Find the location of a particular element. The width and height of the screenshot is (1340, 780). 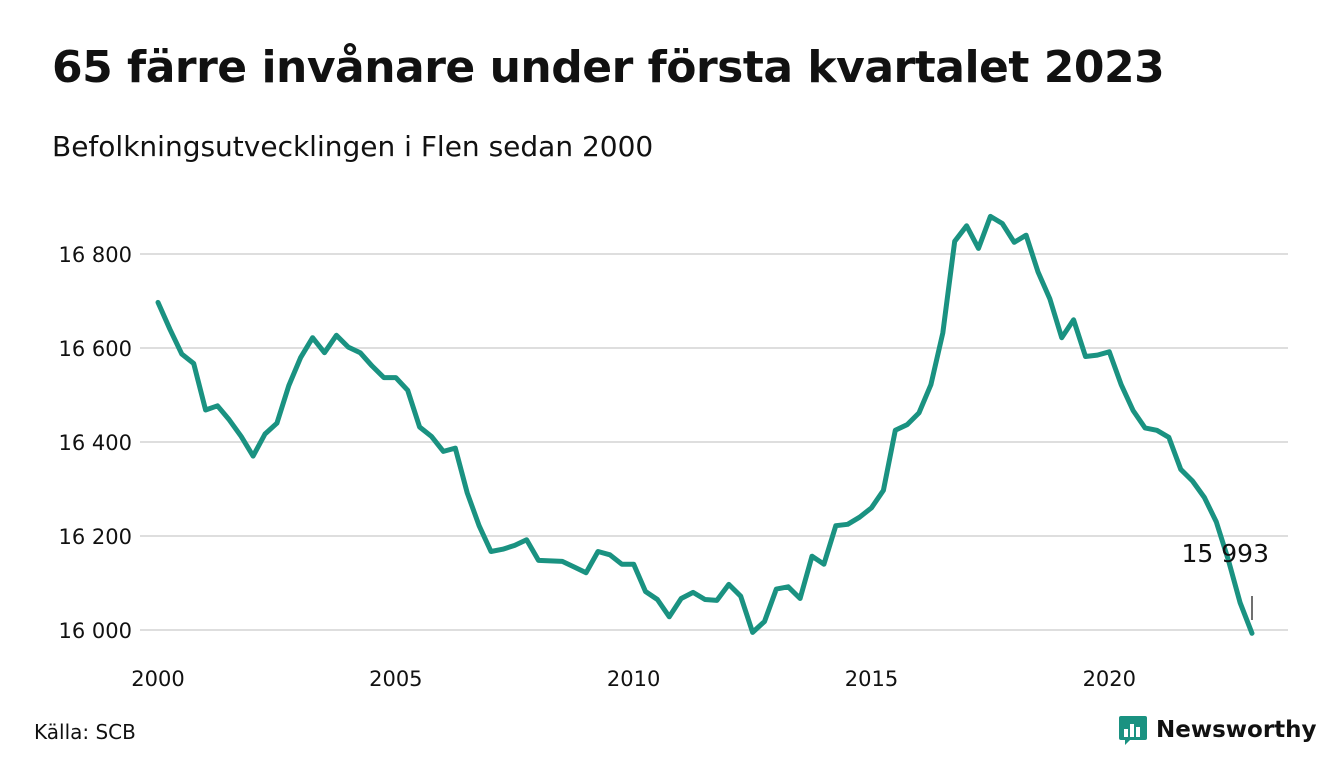

y-axis-ticks: 16 000 16 200 16 400 16 600 16 800 is located at coordinates (95, 443).